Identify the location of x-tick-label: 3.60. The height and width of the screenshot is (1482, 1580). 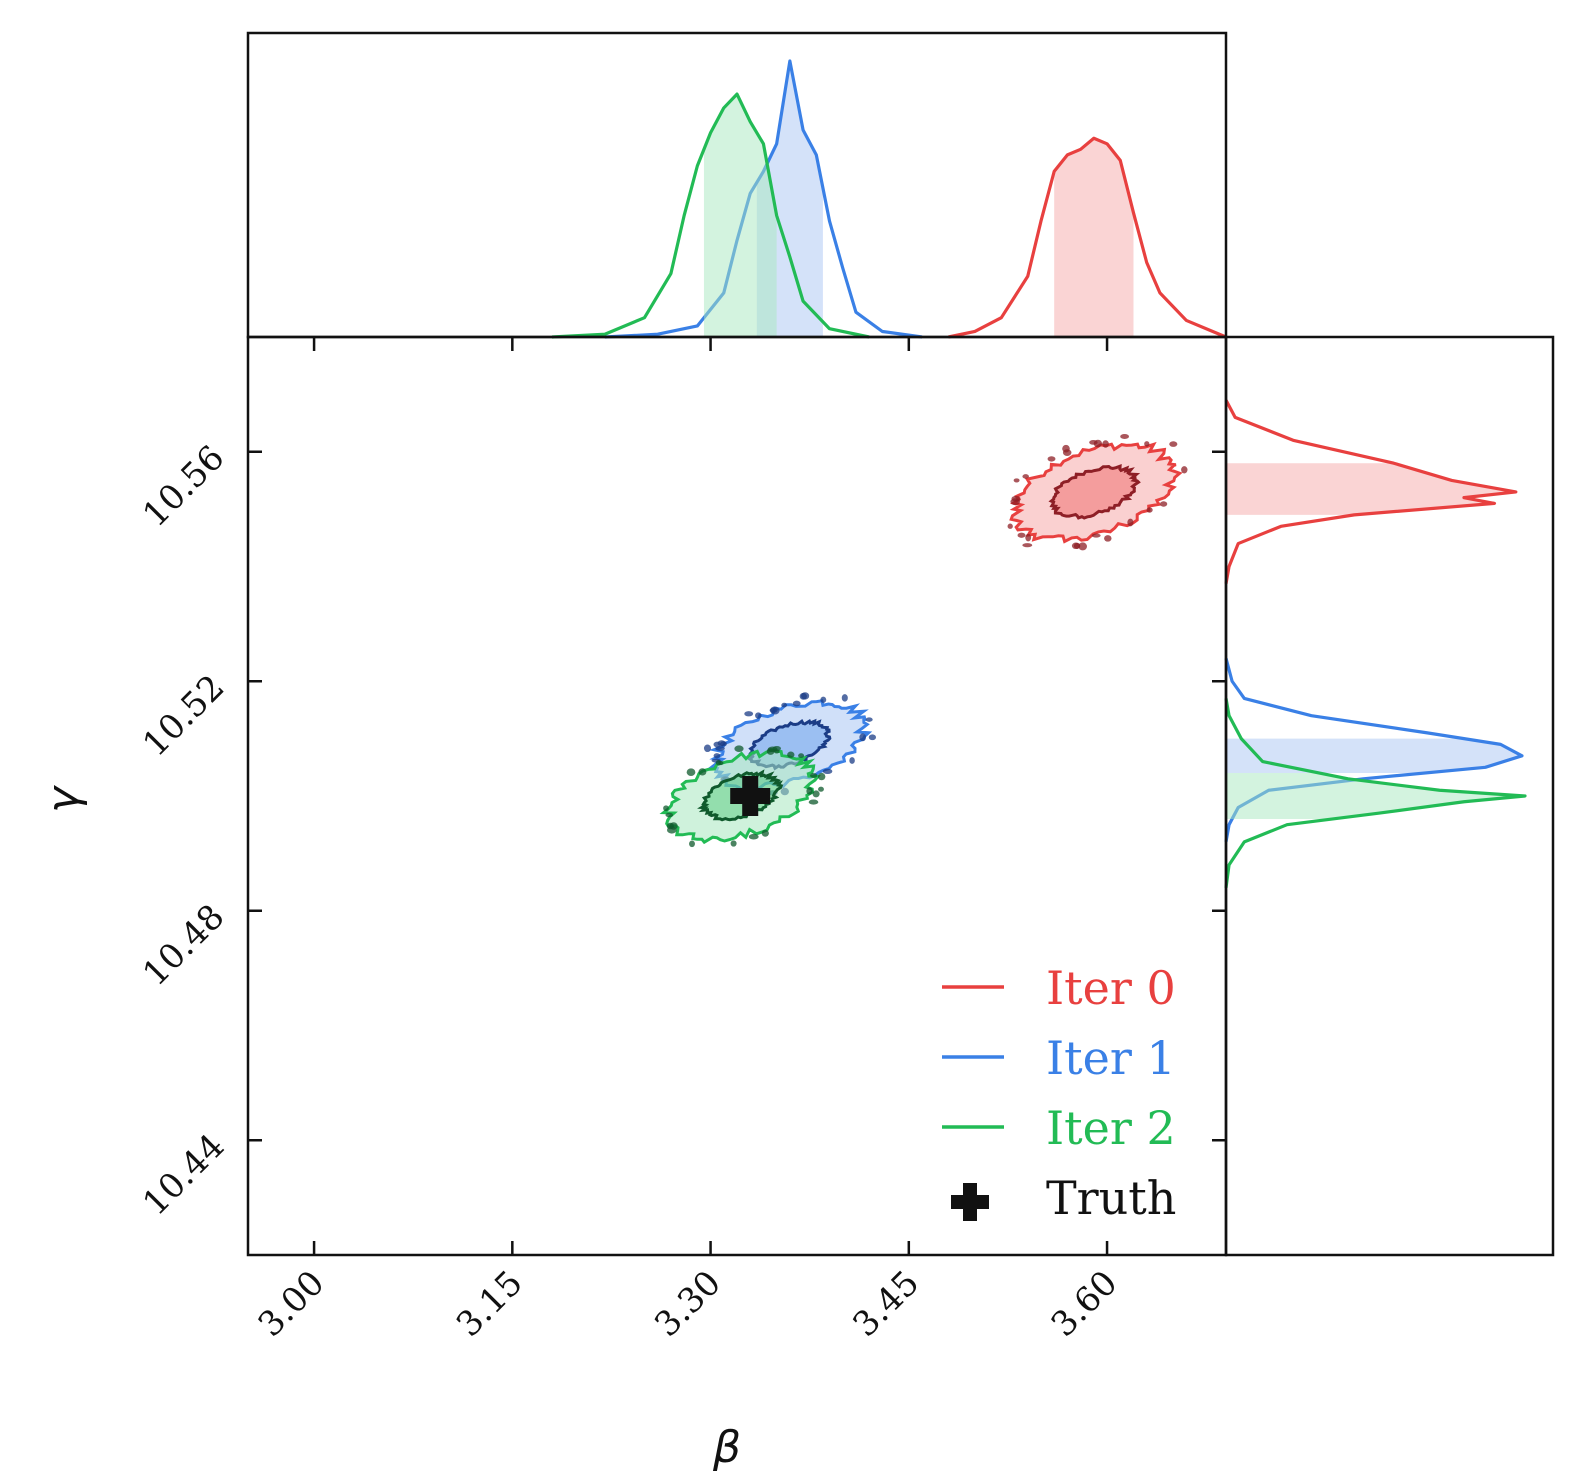
(1085, 1304).